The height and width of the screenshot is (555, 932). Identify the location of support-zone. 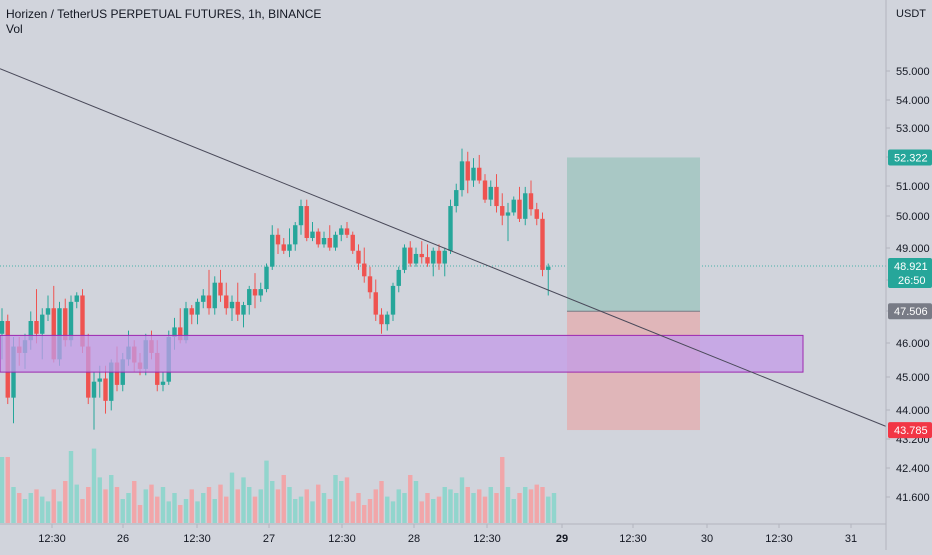
(402, 353).